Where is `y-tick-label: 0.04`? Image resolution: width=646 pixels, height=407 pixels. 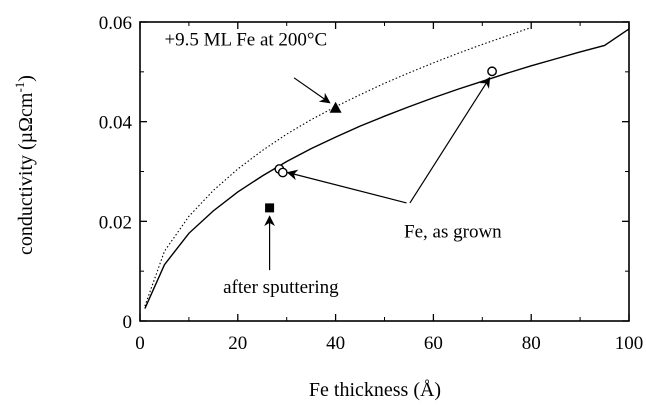 y-tick-label: 0.04 is located at coordinates (116, 123).